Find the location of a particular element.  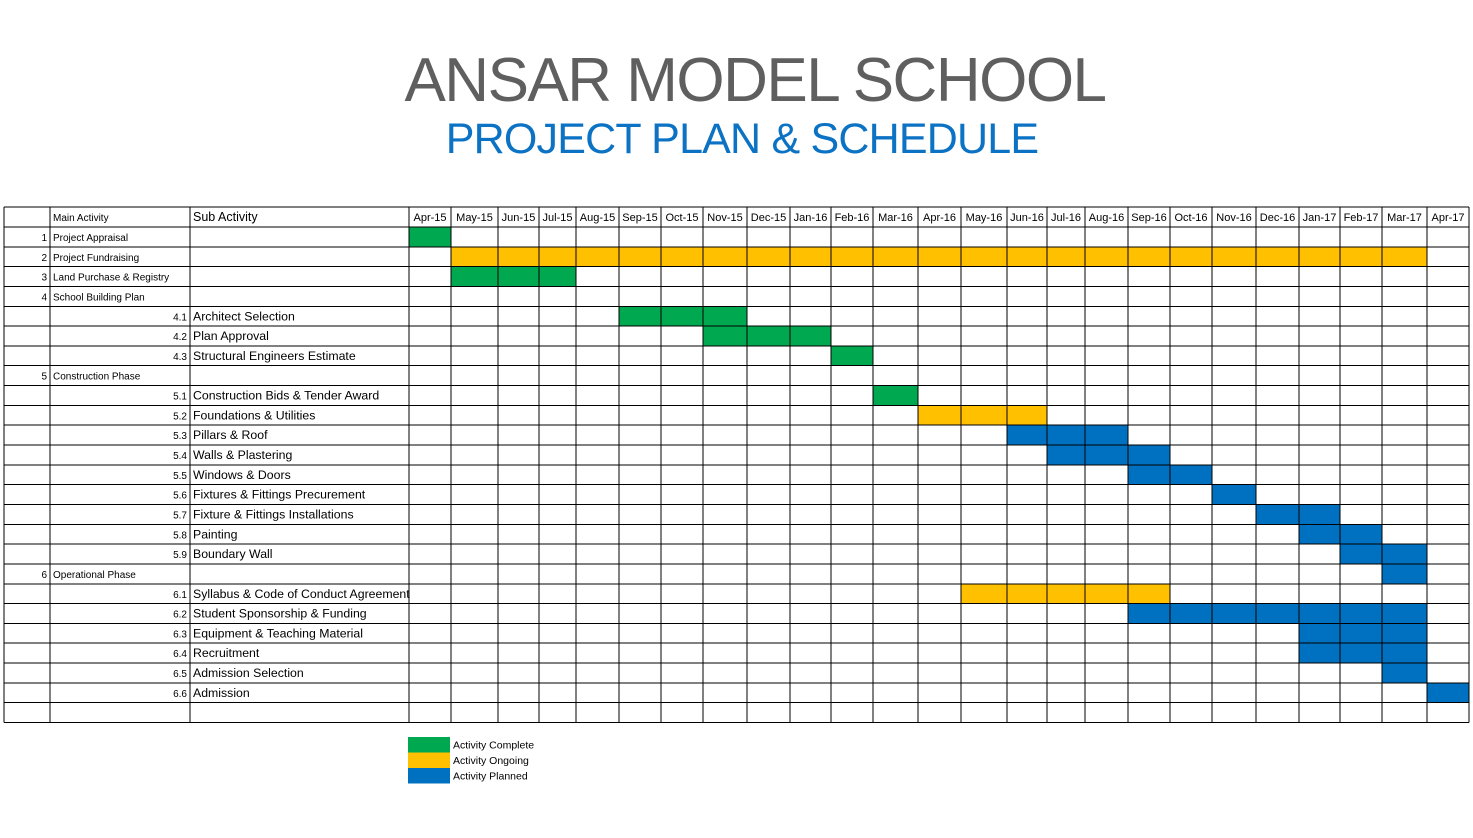

sub-activity-label: Construction Bids & Tender Award is located at coordinates (286, 396).